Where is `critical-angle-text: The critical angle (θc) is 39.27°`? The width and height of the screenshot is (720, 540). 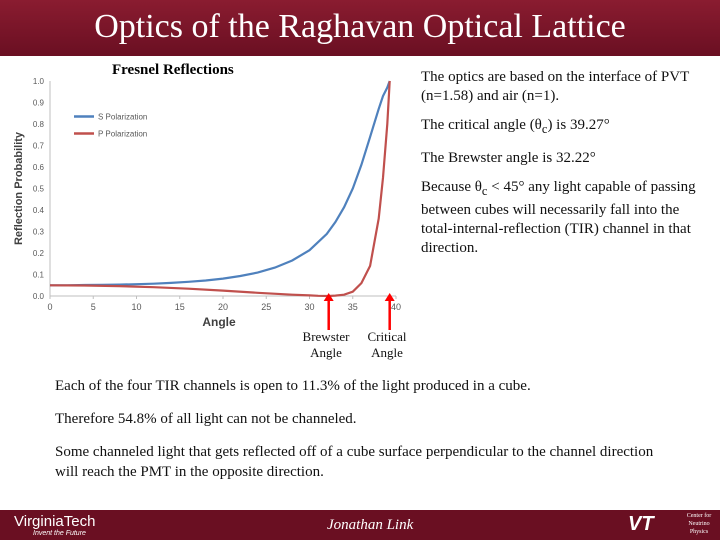
critical-angle-text: The critical angle (θc) is 39.27° is located at coordinates (515, 126).